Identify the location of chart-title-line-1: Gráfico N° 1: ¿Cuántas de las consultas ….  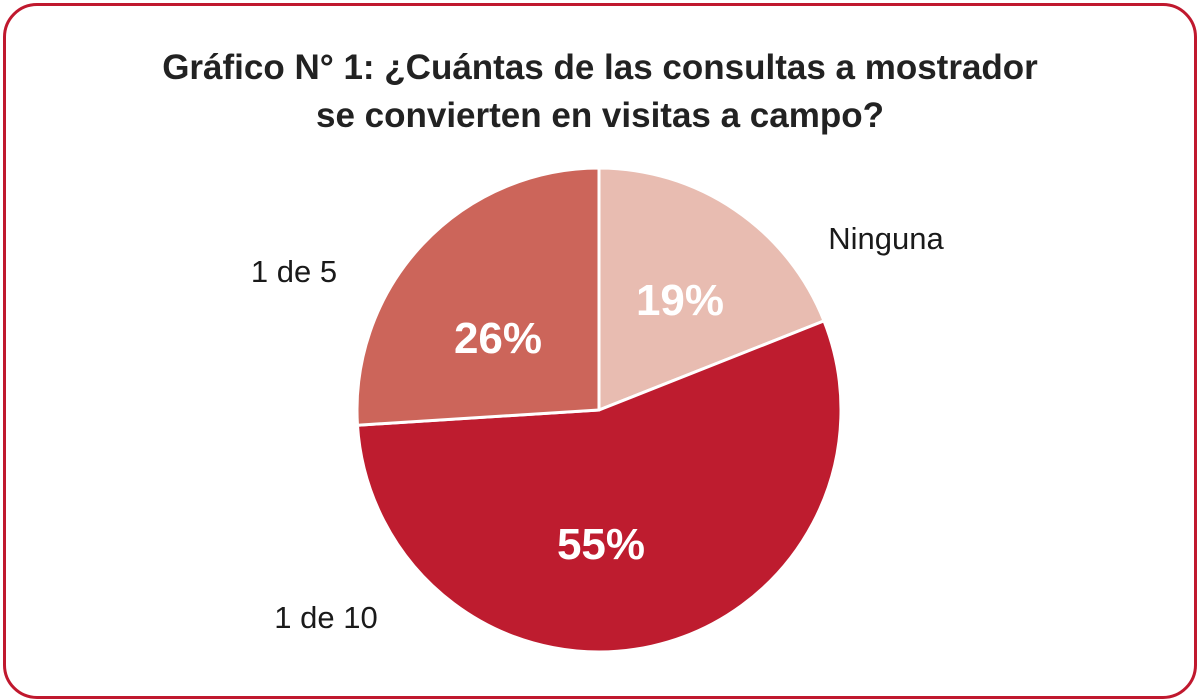
(600, 67).